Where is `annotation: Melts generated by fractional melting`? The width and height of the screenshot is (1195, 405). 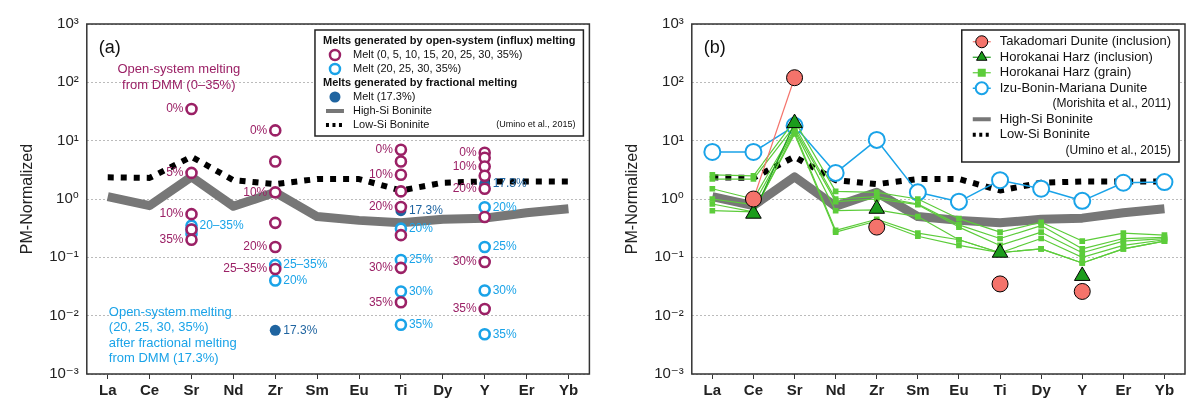 annotation: Melts generated by fractional melting is located at coordinates (420, 82).